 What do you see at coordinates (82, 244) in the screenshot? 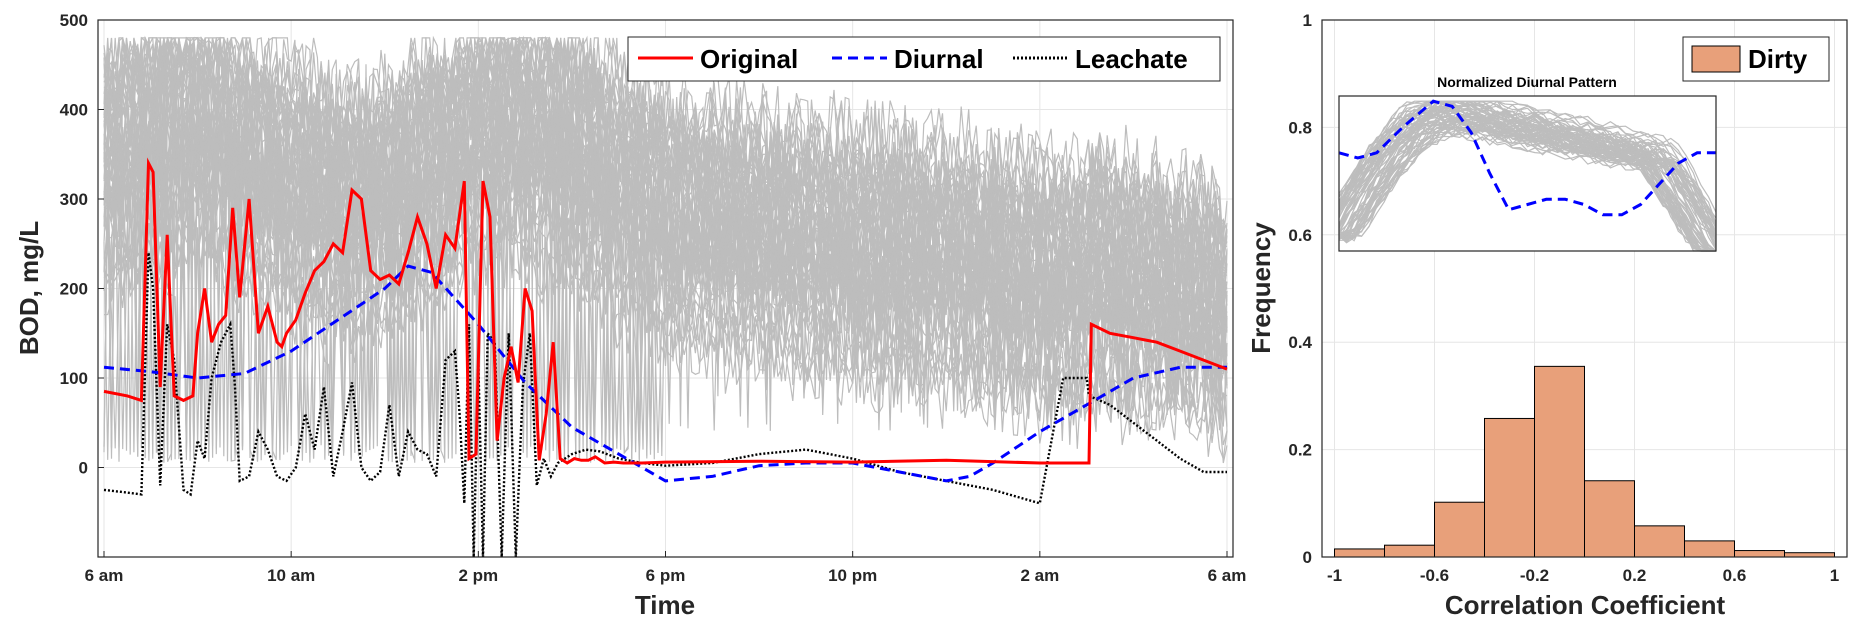
I see `left-y-tick-labels: 0 100 200 300 400 500` at bounding box center [82, 244].